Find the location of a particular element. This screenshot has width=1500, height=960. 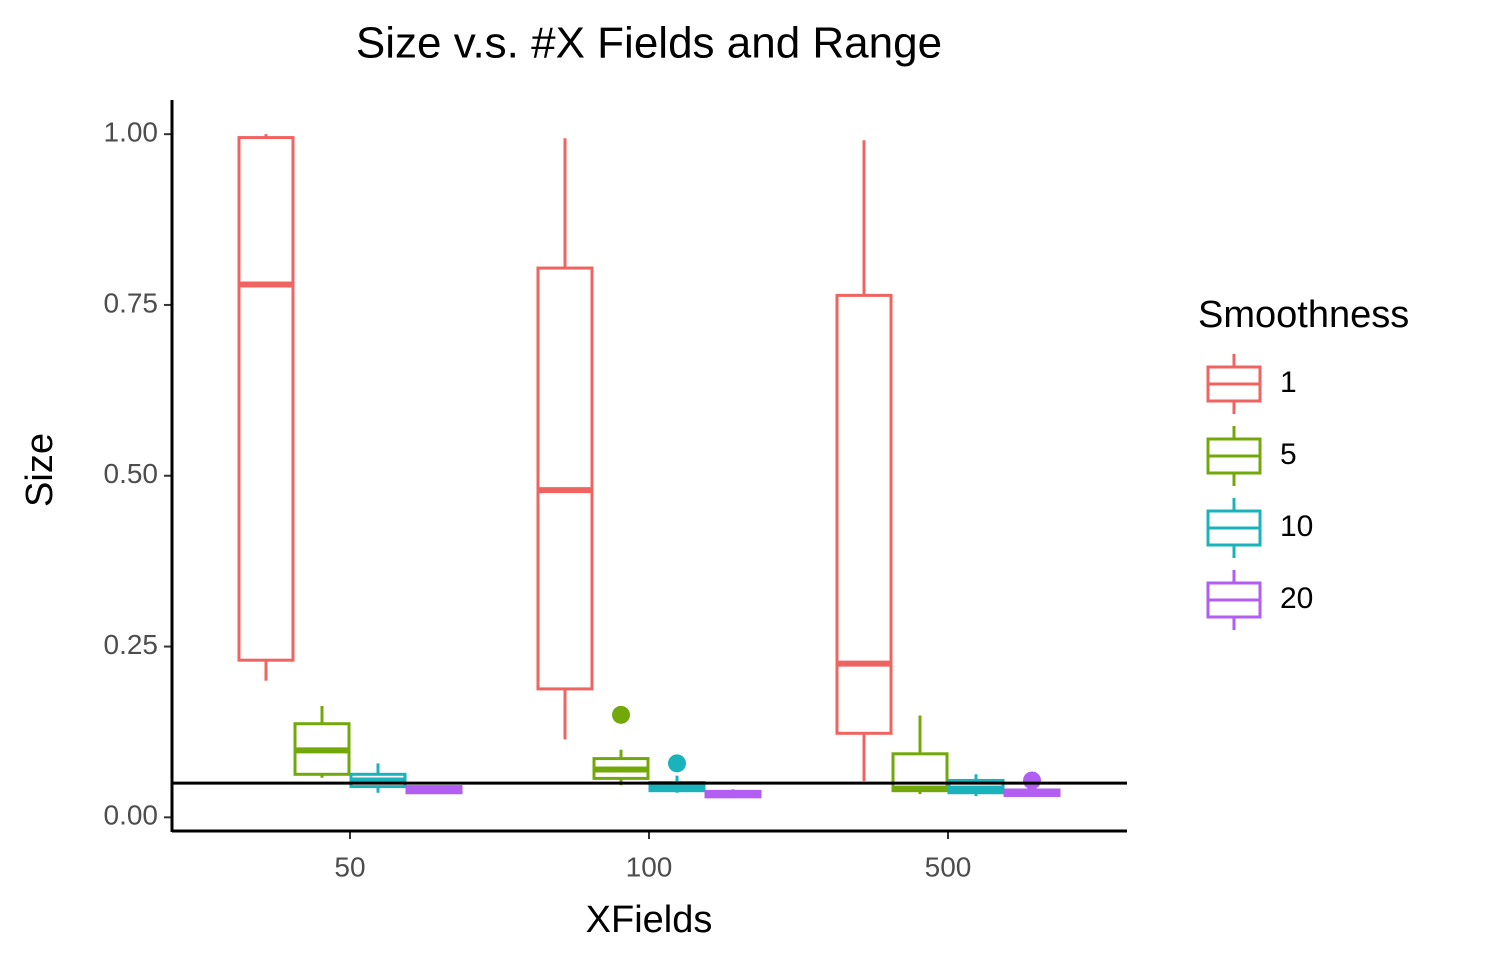

y-tick-label: 0.75 is located at coordinates (131, 302).